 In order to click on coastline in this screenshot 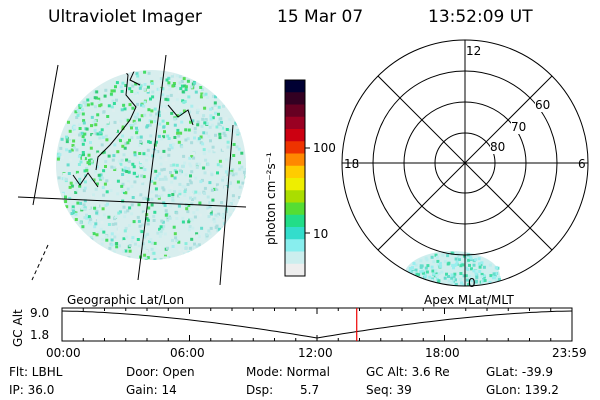, I will do `click(133, 129)`.